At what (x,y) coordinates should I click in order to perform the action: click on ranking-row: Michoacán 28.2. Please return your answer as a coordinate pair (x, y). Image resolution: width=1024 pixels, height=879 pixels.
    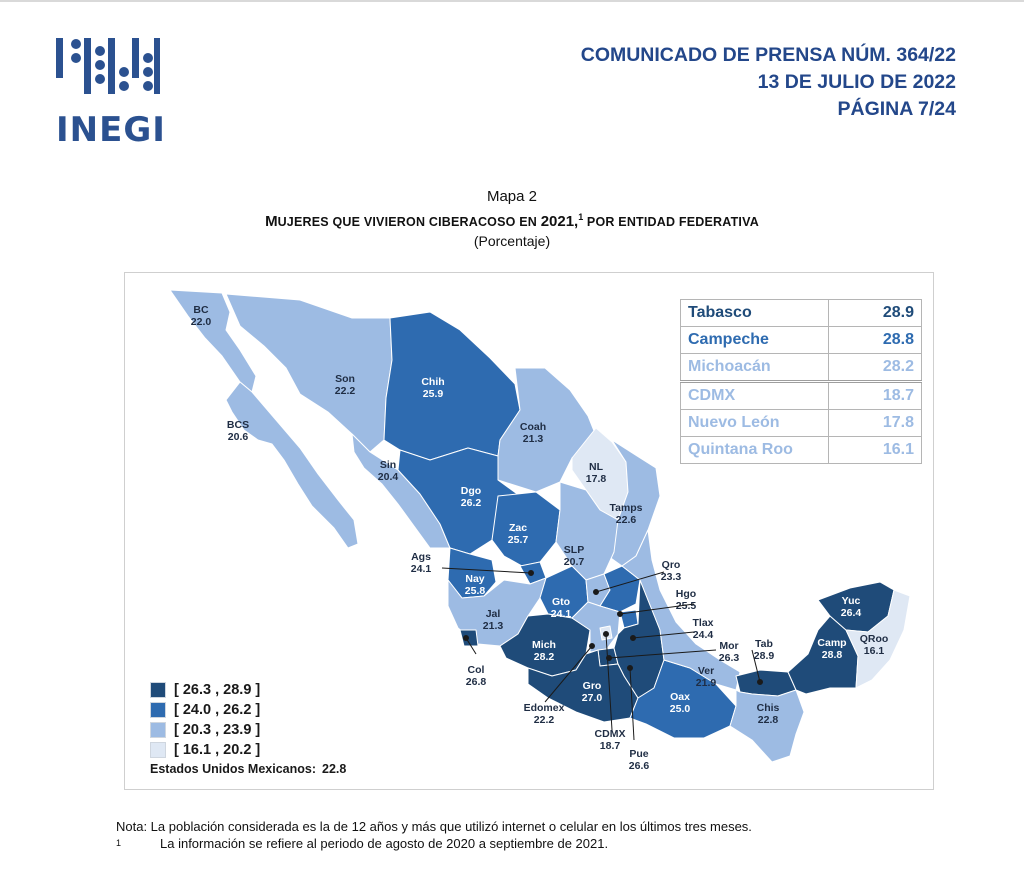
    Looking at the image, I should click on (801, 367).